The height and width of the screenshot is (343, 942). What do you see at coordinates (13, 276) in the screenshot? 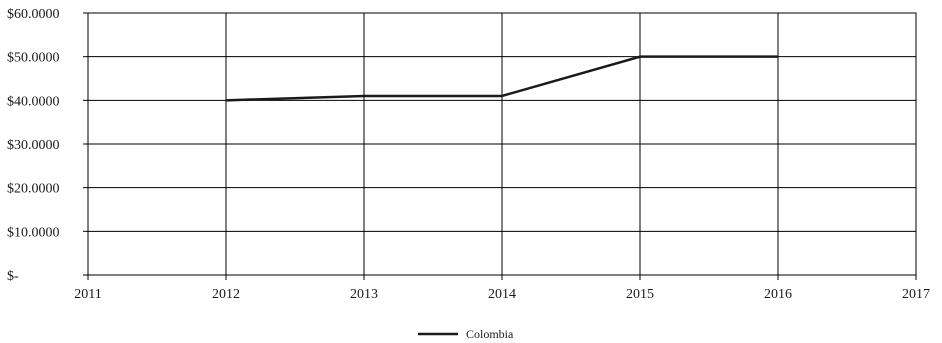
I see `y-tick-label: $-` at bounding box center [13, 276].